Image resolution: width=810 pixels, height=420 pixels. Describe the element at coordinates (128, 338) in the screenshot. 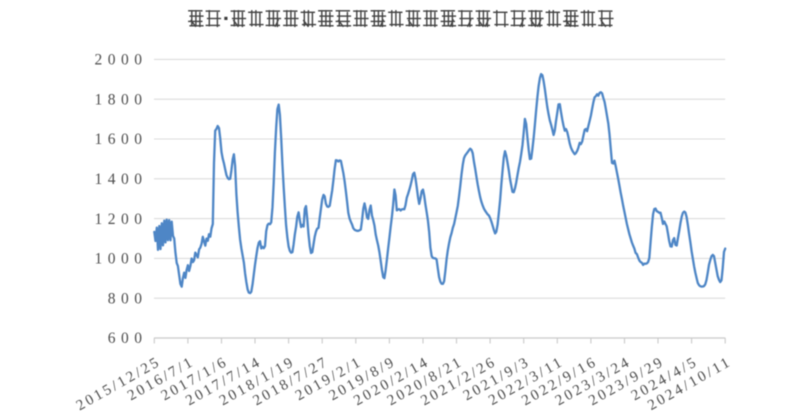

I see `svg-text: 600` at that location.